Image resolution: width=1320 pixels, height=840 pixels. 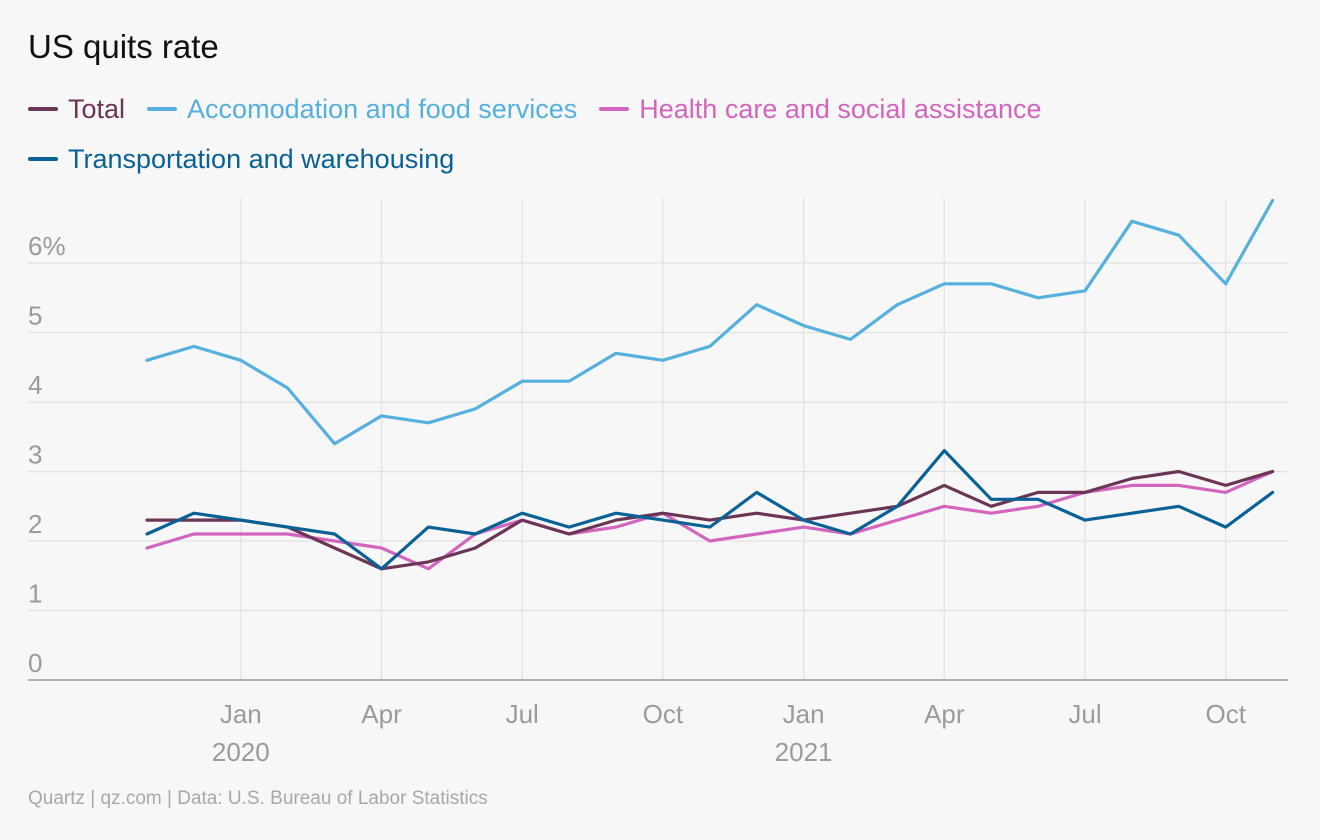 I want to click on series-line-transportation-and-warehousing, so click(x=710, y=510).